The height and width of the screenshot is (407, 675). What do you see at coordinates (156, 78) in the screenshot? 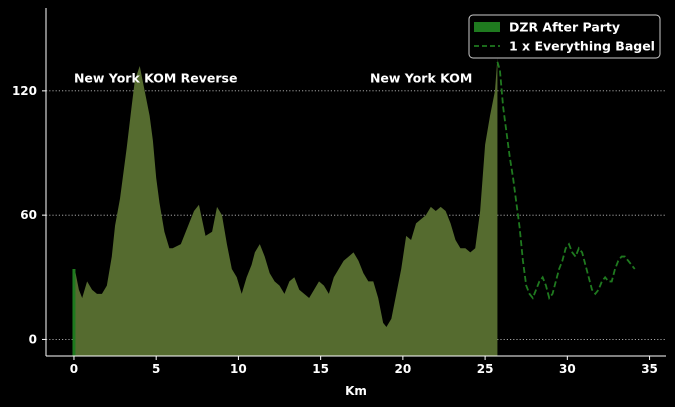
I see `annotation-0: New York KOM Reverse` at bounding box center [156, 78].